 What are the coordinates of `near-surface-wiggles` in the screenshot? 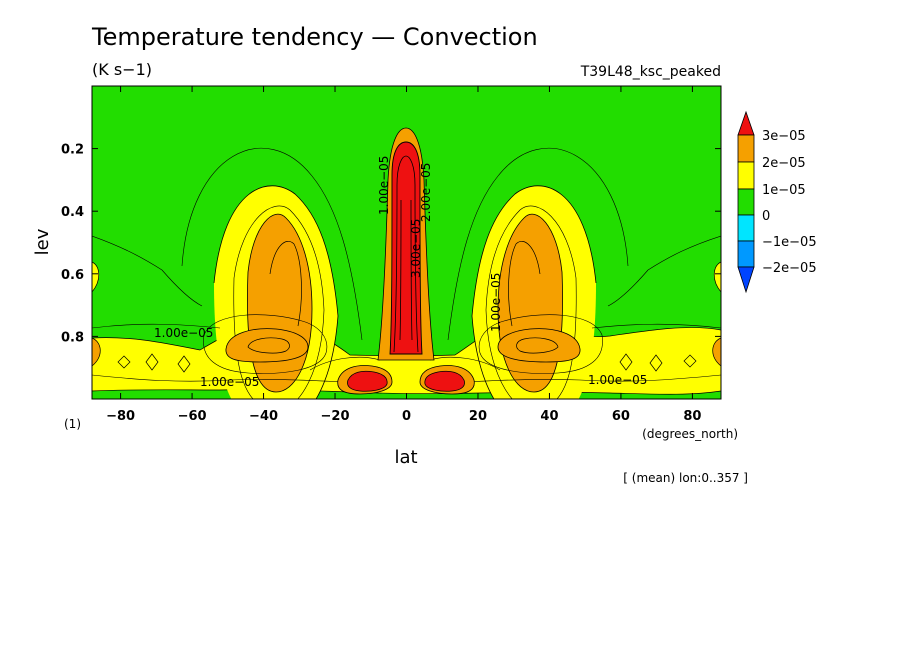 It's located at (407, 363).